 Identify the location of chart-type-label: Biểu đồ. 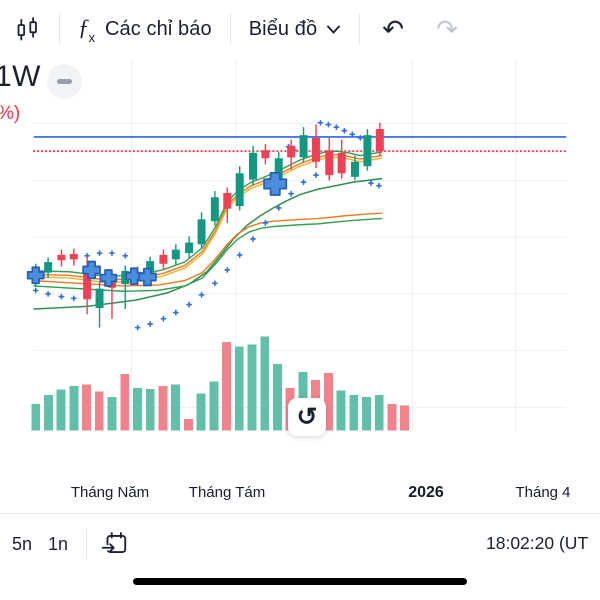
(283, 28).